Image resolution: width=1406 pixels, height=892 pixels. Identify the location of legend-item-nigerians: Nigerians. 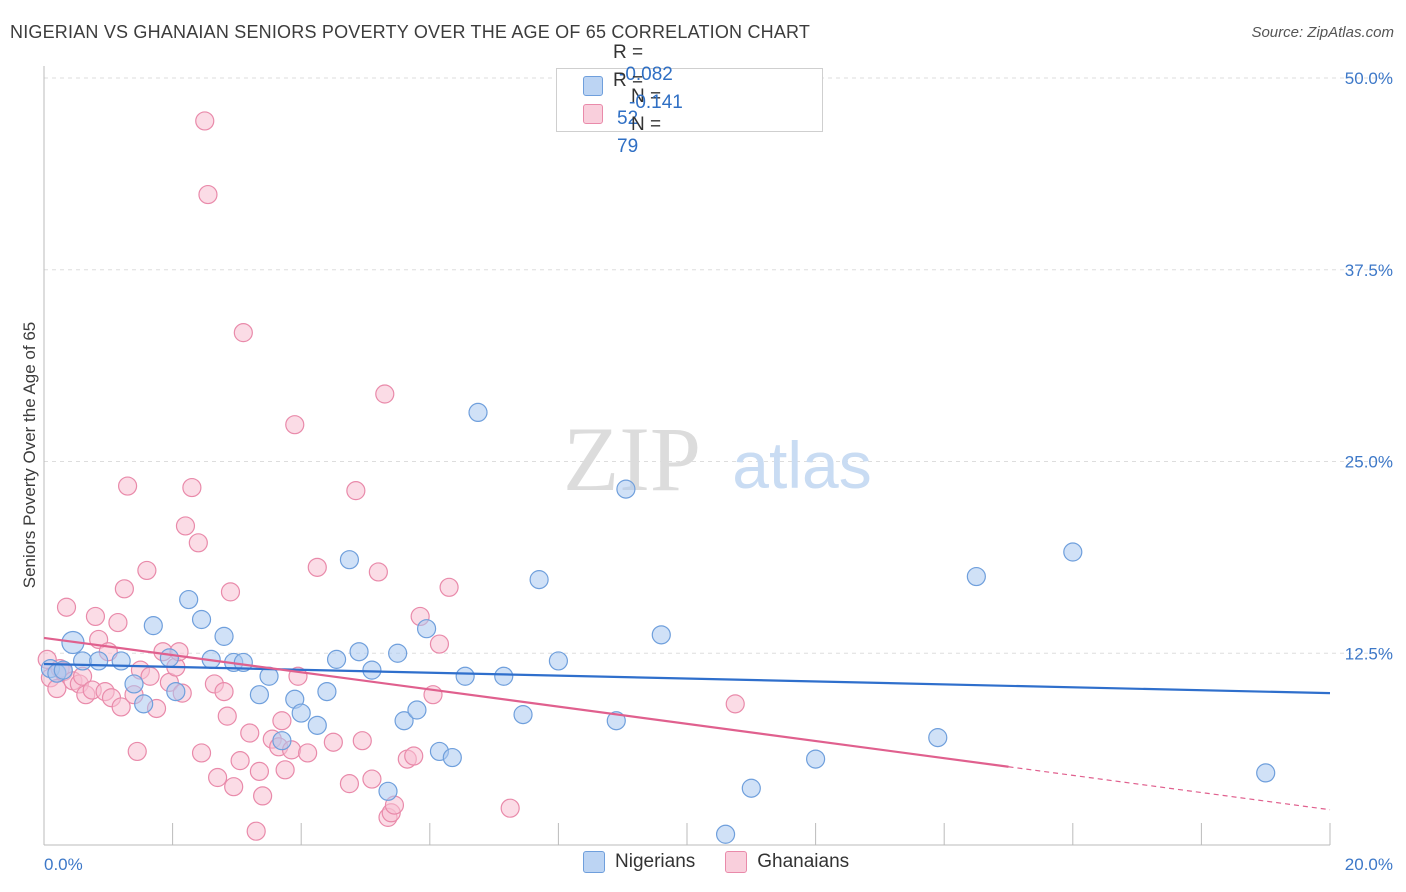
(639, 862).